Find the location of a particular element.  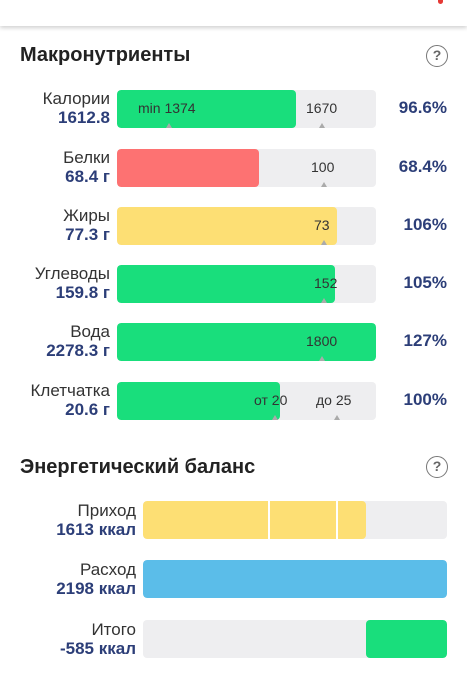

macro-target-label: 1800 is located at coordinates (322, 341).